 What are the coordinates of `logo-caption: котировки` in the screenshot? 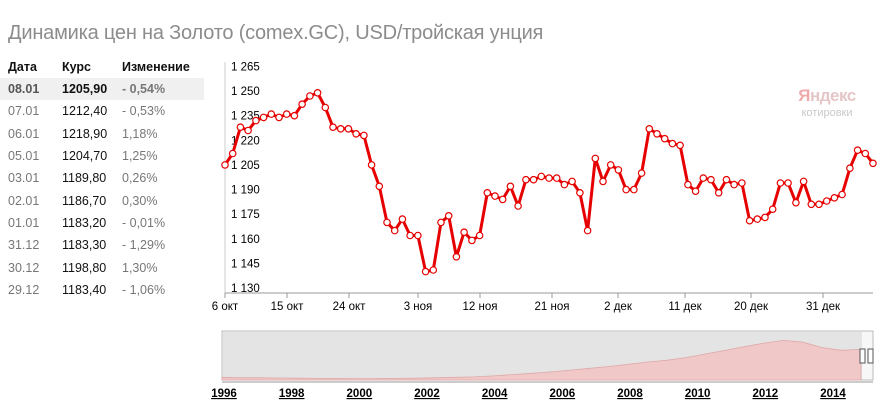 It's located at (827, 113).